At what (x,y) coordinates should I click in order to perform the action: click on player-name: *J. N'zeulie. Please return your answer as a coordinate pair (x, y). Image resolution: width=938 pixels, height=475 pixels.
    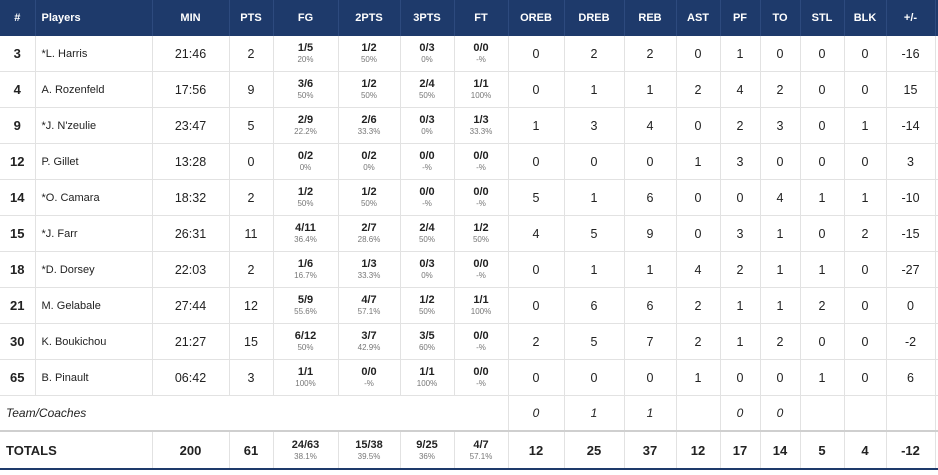
    Looking at the image, I should click on (94, 125).